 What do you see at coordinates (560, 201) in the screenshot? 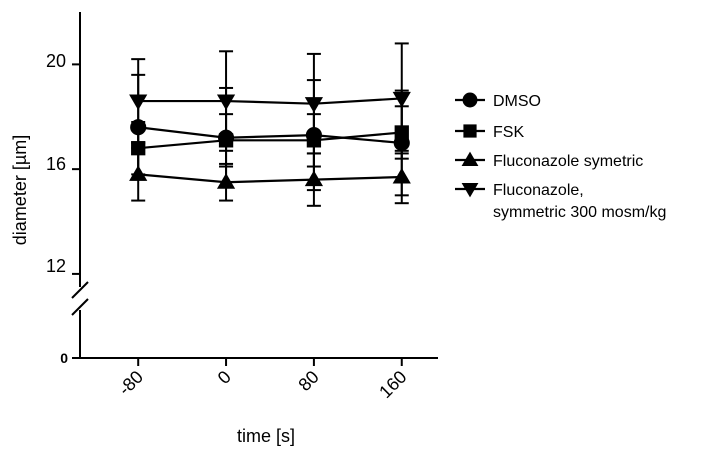
I see `legend-item-4: Fluconazole, symmetric 300 mosm/kg` at bounding box center [560, 201].